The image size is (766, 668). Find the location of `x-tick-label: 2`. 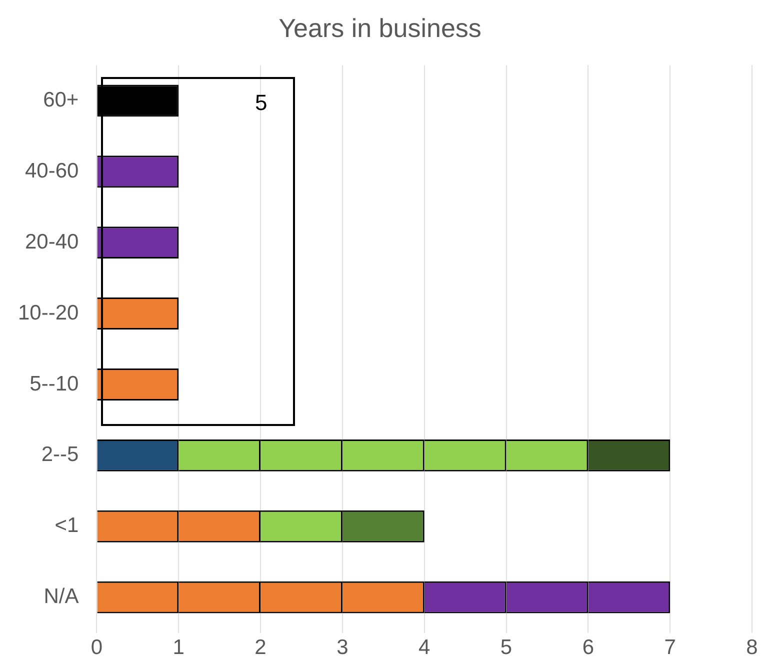

x-tick-label: 2 is located at coordinates (260, 648).